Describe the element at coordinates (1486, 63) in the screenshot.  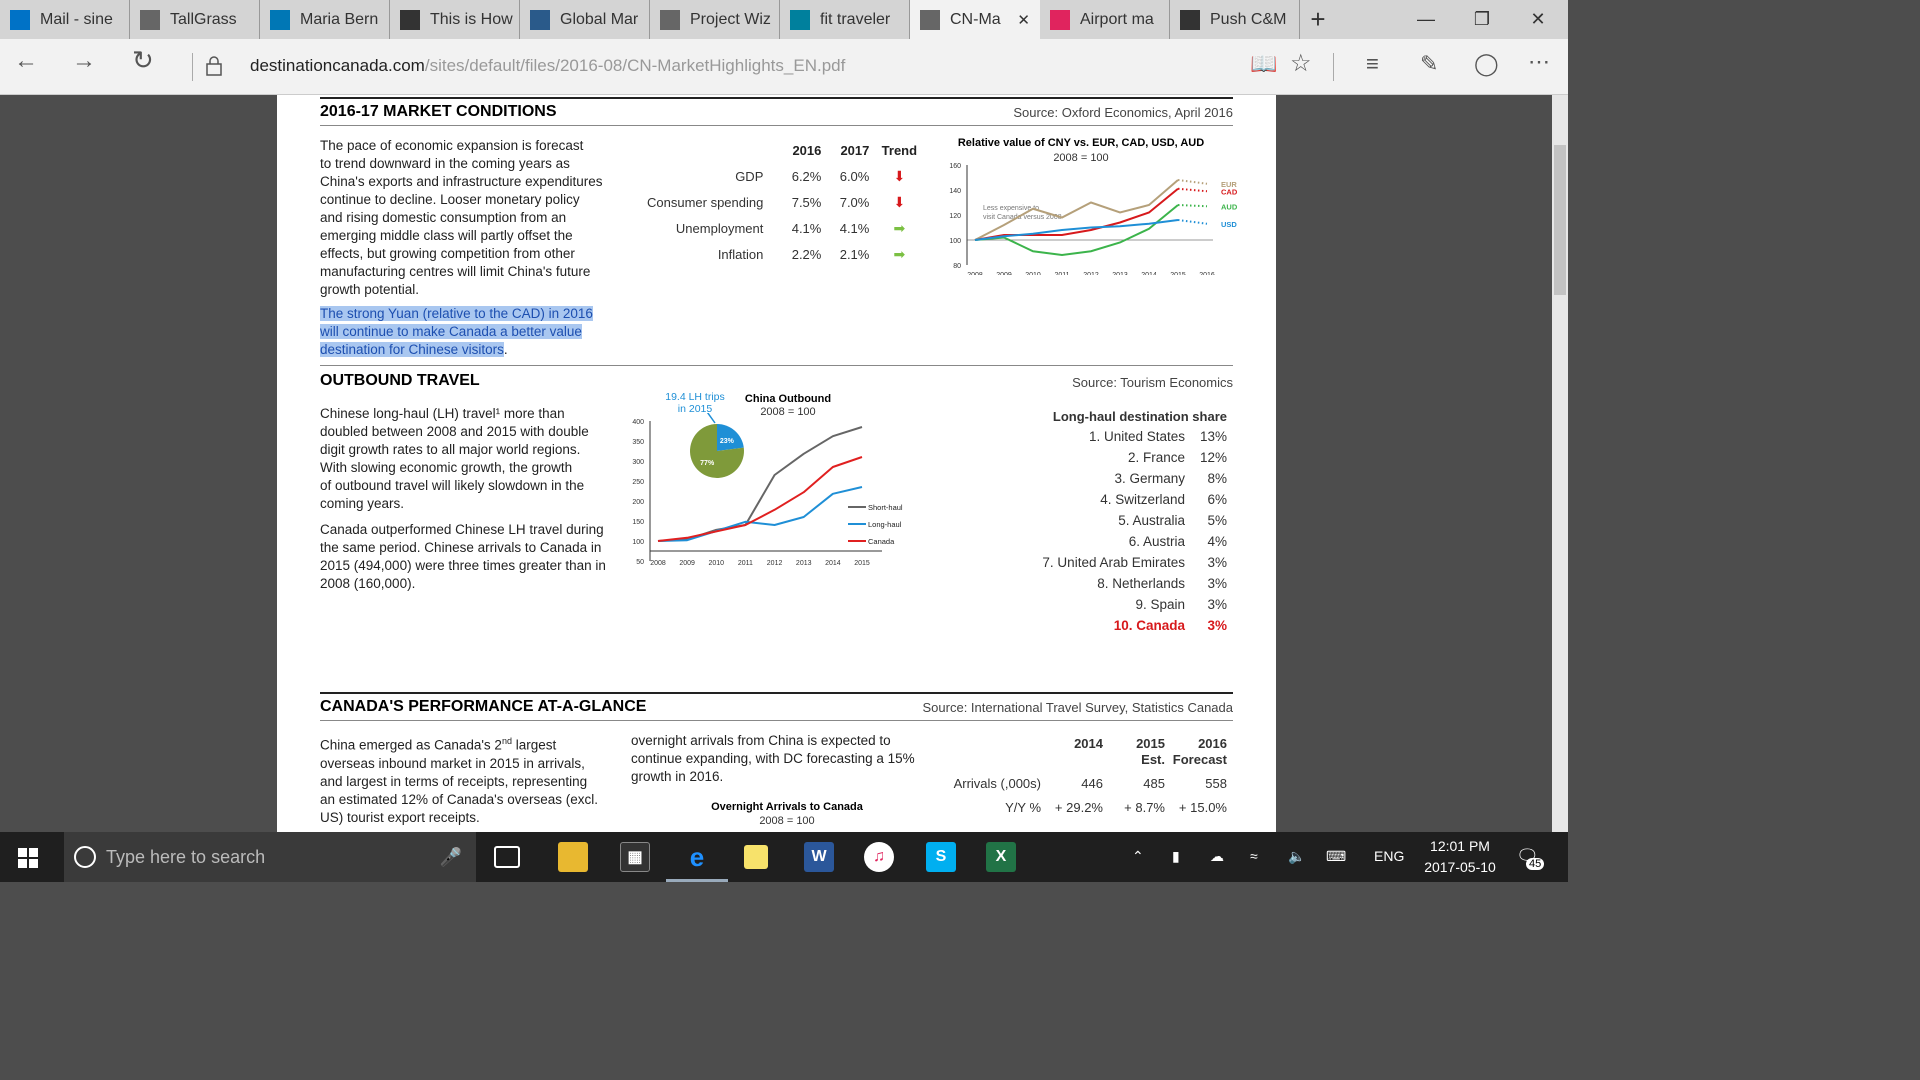
I see `share-icon: ◯` at that location.